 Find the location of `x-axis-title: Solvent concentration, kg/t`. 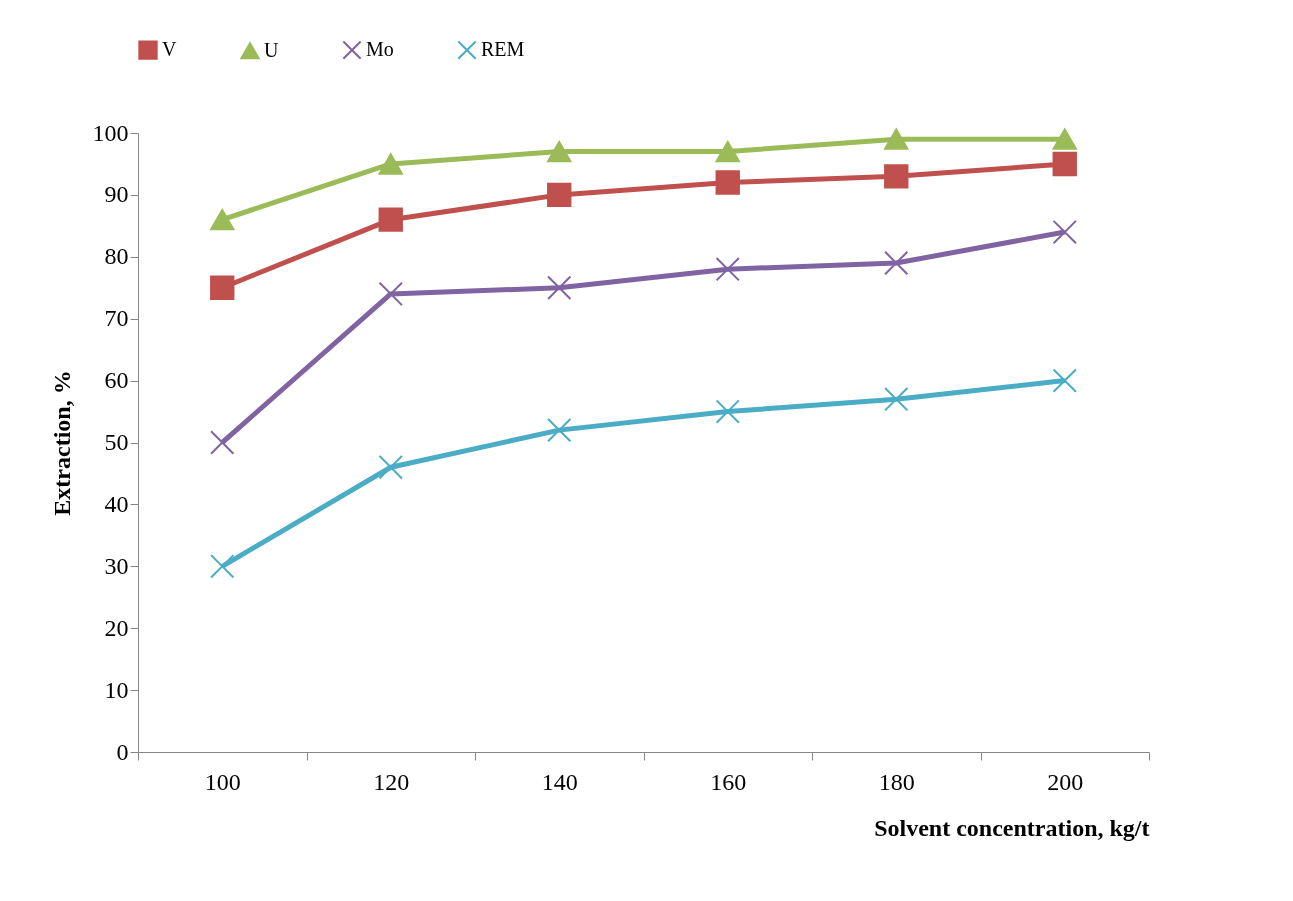

x-axis-title: Solvent concentration, kg/t is located at coordinates (1012, 827).